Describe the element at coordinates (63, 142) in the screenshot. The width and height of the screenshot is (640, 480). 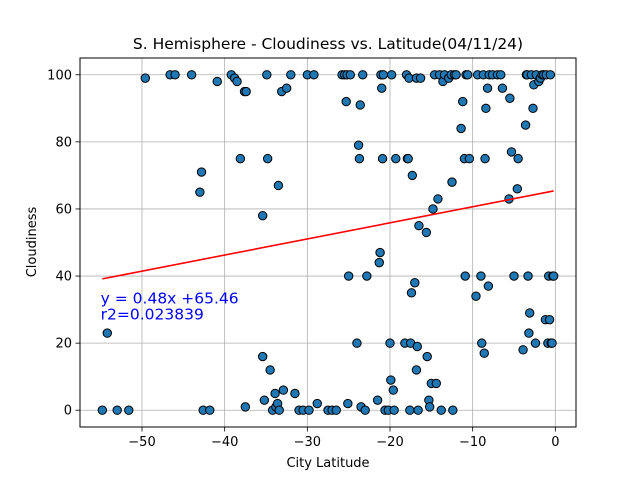
I see `y-tick-label: 80` at that location.